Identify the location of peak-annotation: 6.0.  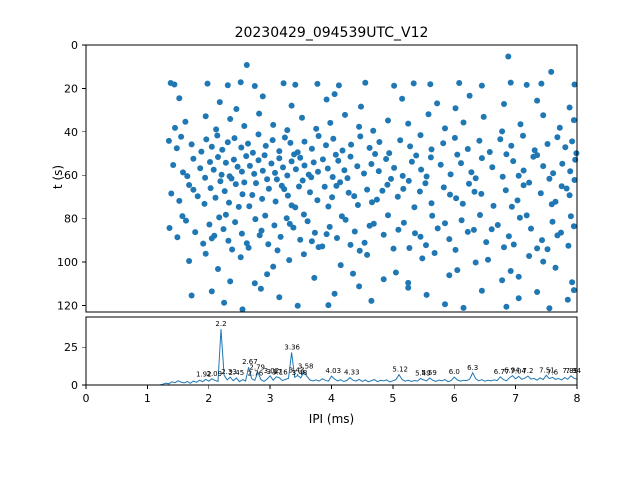
(454, 372).